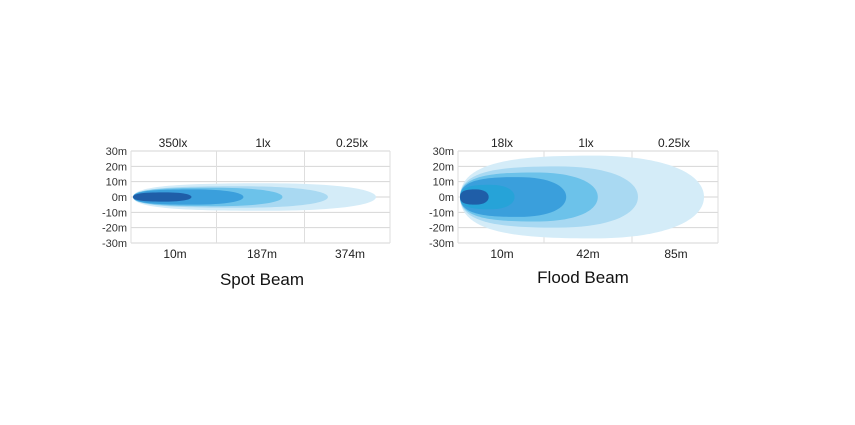  What do you see at coordinates (583, 277) in the screenshot?
I see `flood-chart-title: Flood Beam` at bounding box center [583, 277].